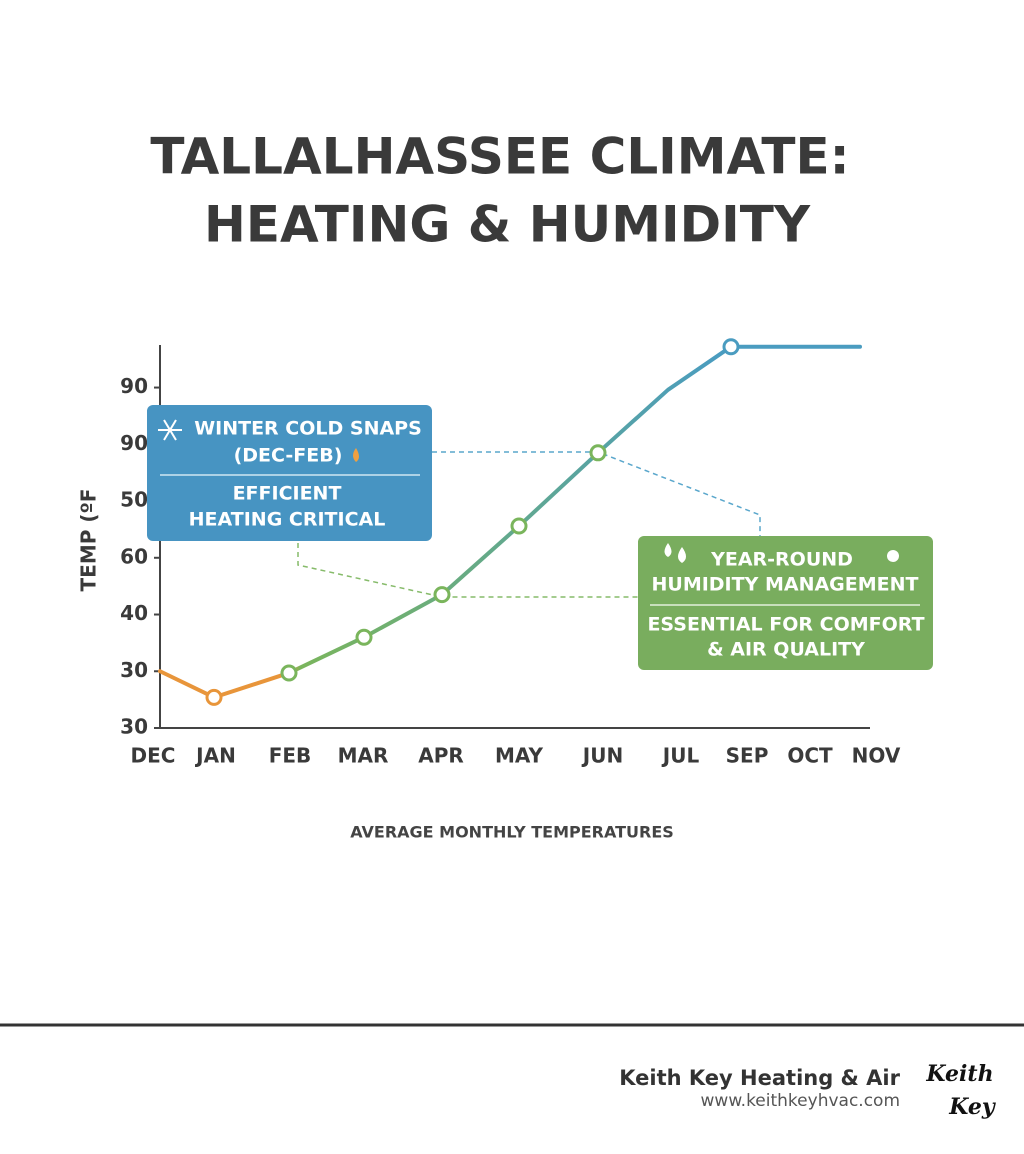 The width and height of the screenshot is (1024, 1154). I want to click on y-tick-label: 50, so click(134, 500).